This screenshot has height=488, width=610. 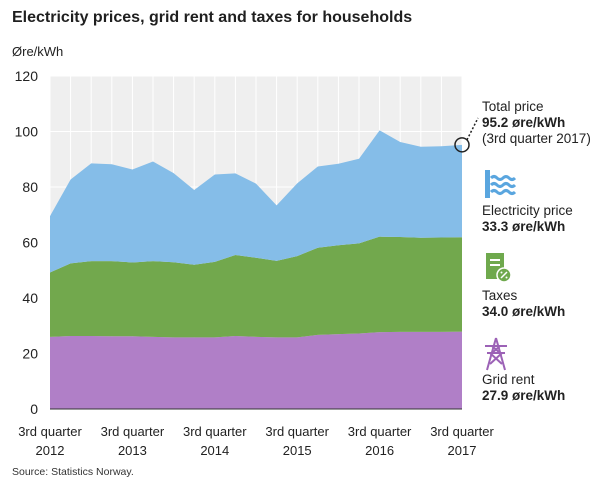 What do you see at coordinates (30, 243) in the screenshot?
I see `y-tick-label: 60` at bounding box center [30, 243].